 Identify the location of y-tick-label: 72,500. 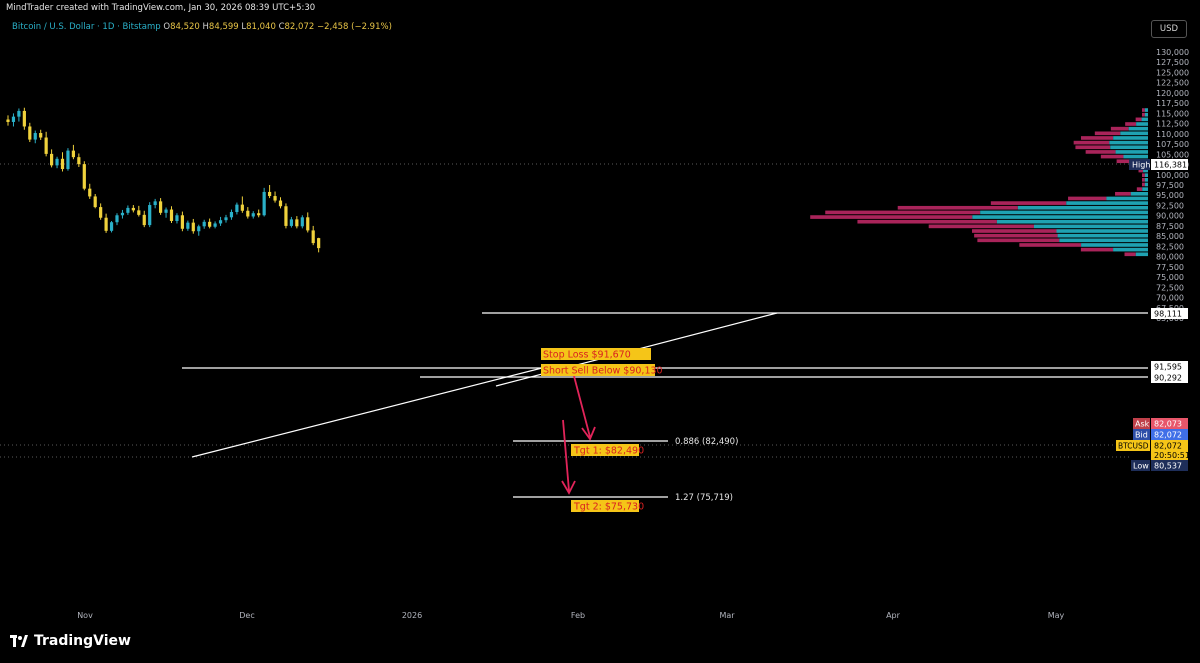
(1170, 287).